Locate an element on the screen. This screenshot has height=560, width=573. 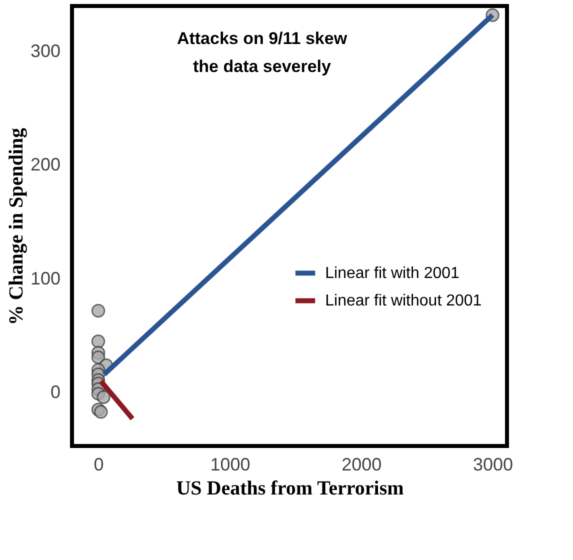
x-tick-label: 2000 is located at coordinates (362, 464).